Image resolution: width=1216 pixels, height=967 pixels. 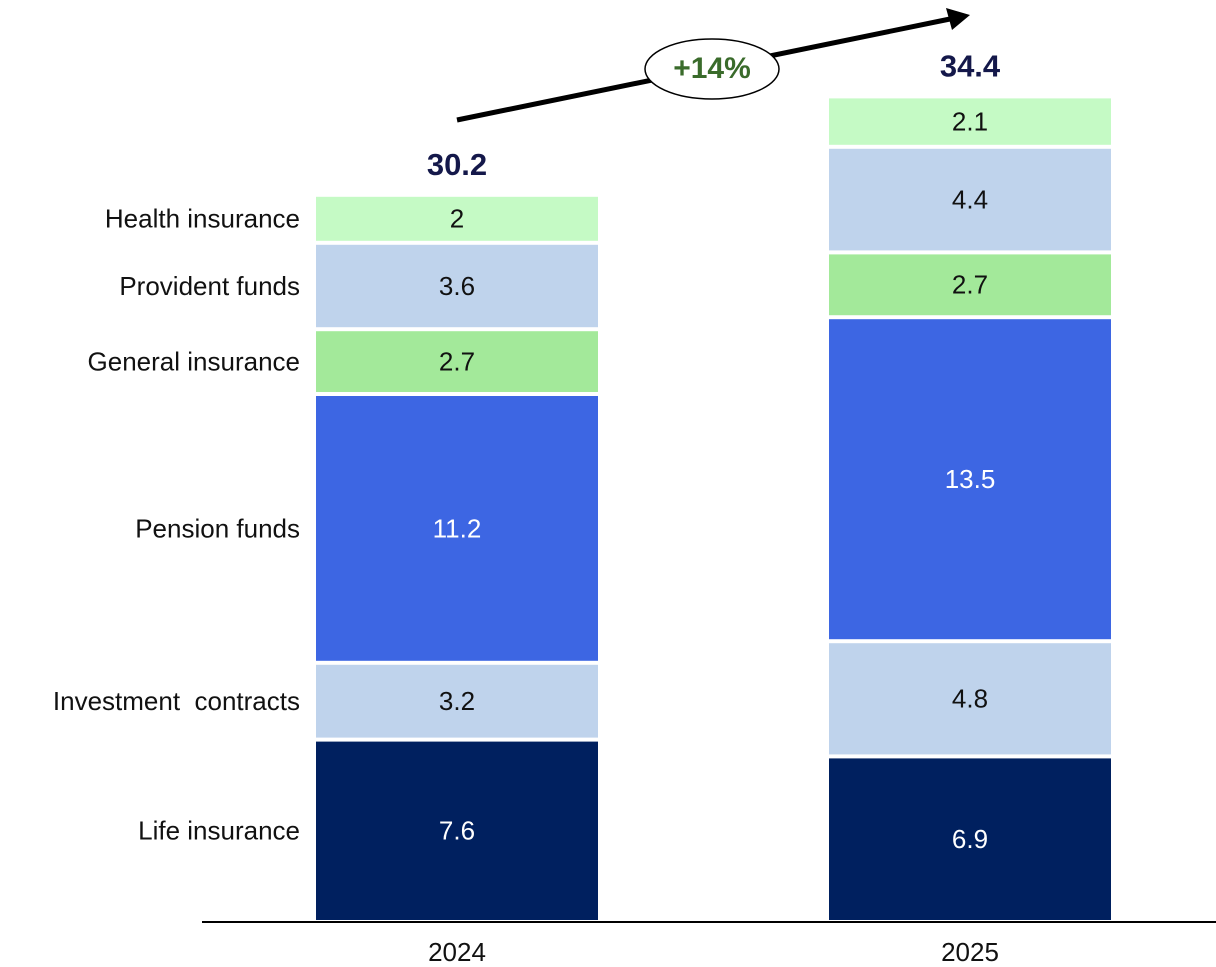 I want to click on segment-label: 4.4, so click(x=970, y=199).